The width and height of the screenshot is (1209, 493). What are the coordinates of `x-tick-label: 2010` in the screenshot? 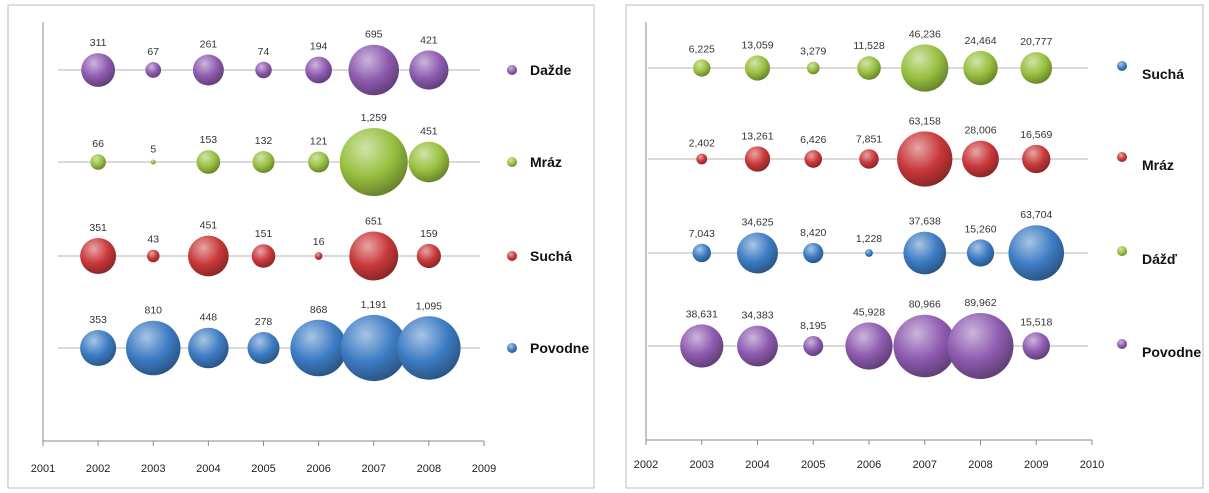 It's located at (1092, 465).